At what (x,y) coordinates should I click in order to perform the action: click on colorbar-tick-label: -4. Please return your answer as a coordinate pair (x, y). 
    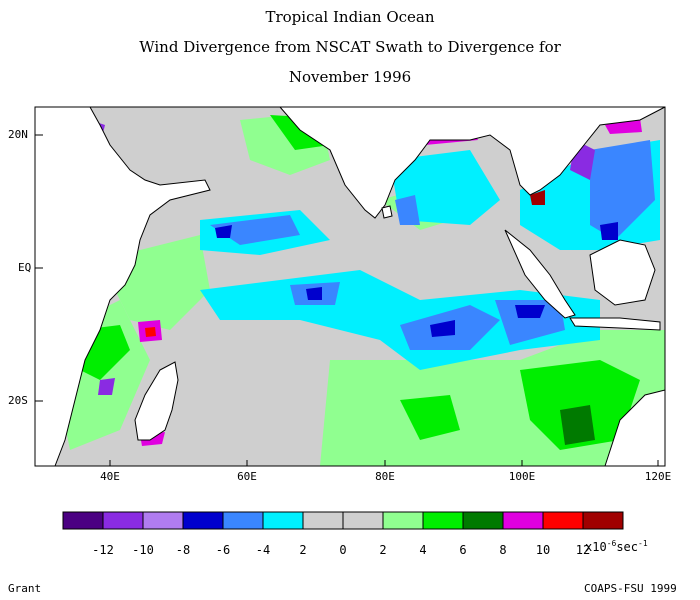
    Looking at the image, I should click on (263, 550).